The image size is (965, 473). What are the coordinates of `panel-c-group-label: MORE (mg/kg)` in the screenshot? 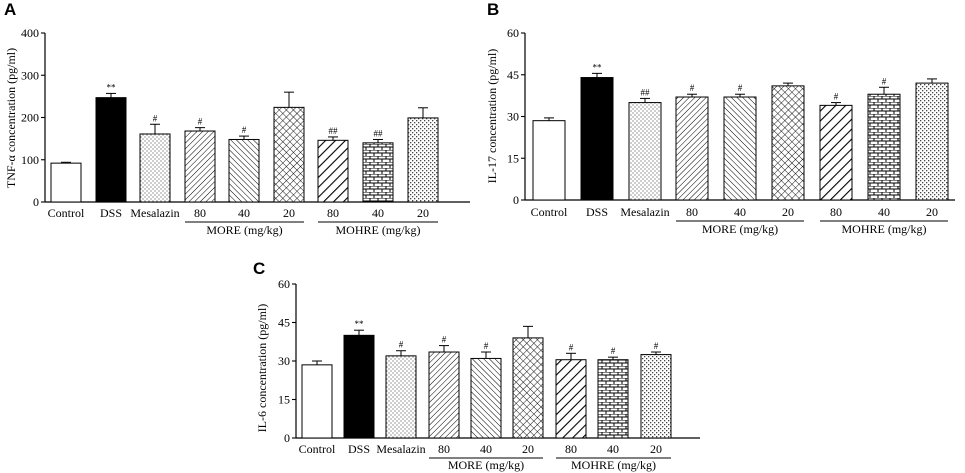 It's located at (486, 465).